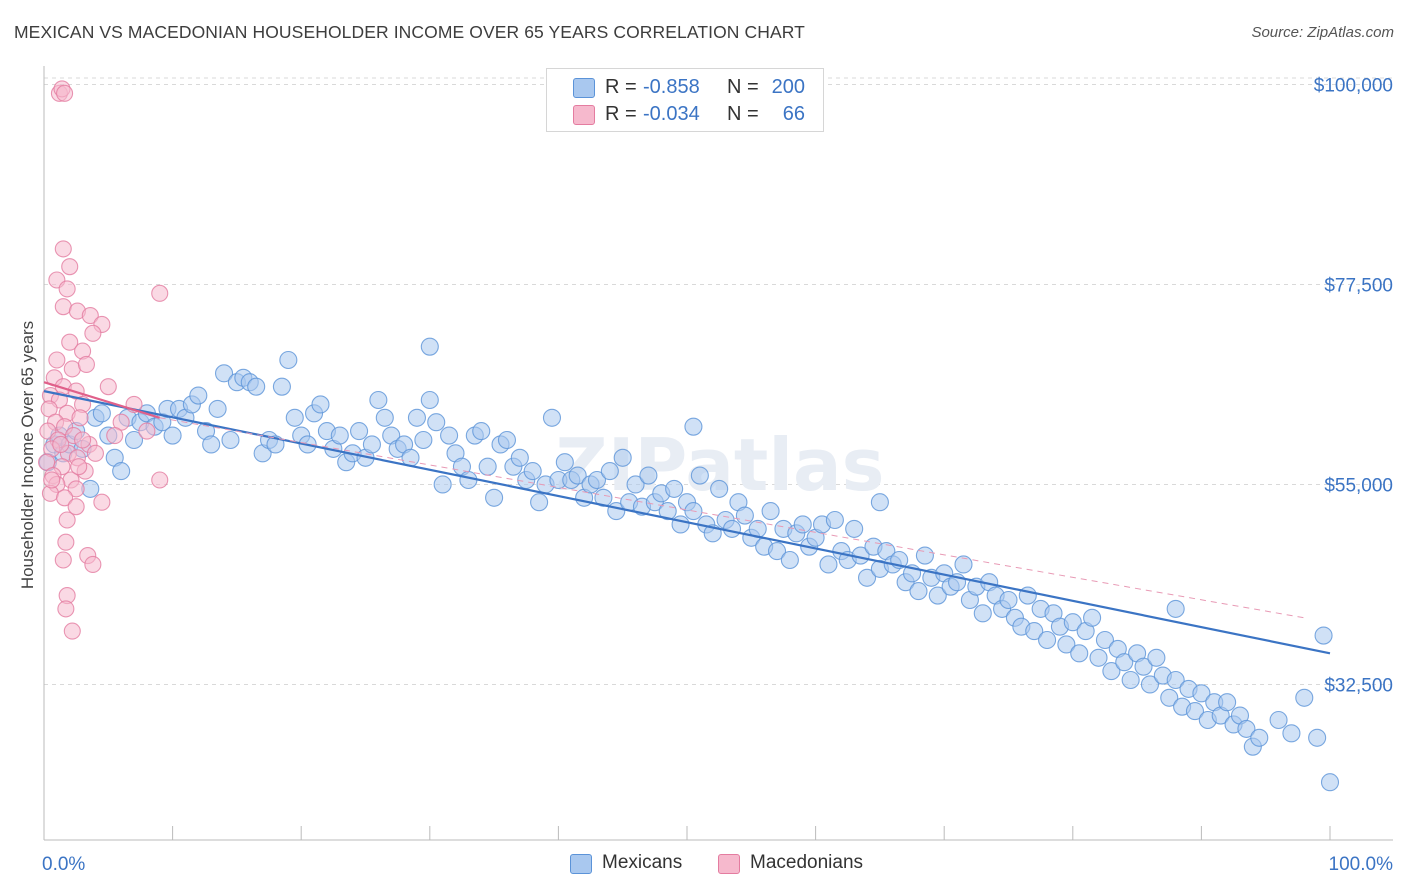 This screenshot has height=892, width=1406. I want to click on y-tick-label: $77,500, so click(1358, 285).